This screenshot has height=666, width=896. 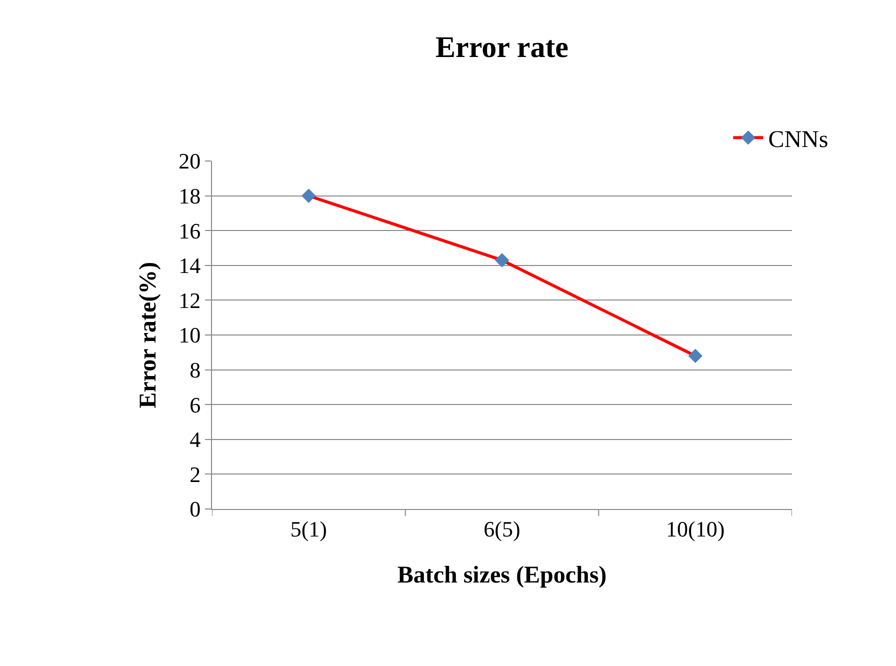 I want to click on chart-title: Error rate, so click(x=502, y=47).